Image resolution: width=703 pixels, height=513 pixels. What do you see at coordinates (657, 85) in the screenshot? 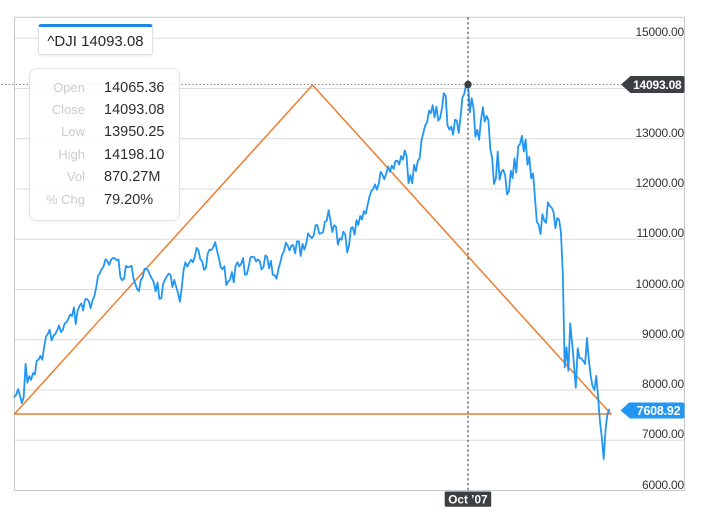
I see `svg-text: 14093.08` at bounding box center [657, 85].